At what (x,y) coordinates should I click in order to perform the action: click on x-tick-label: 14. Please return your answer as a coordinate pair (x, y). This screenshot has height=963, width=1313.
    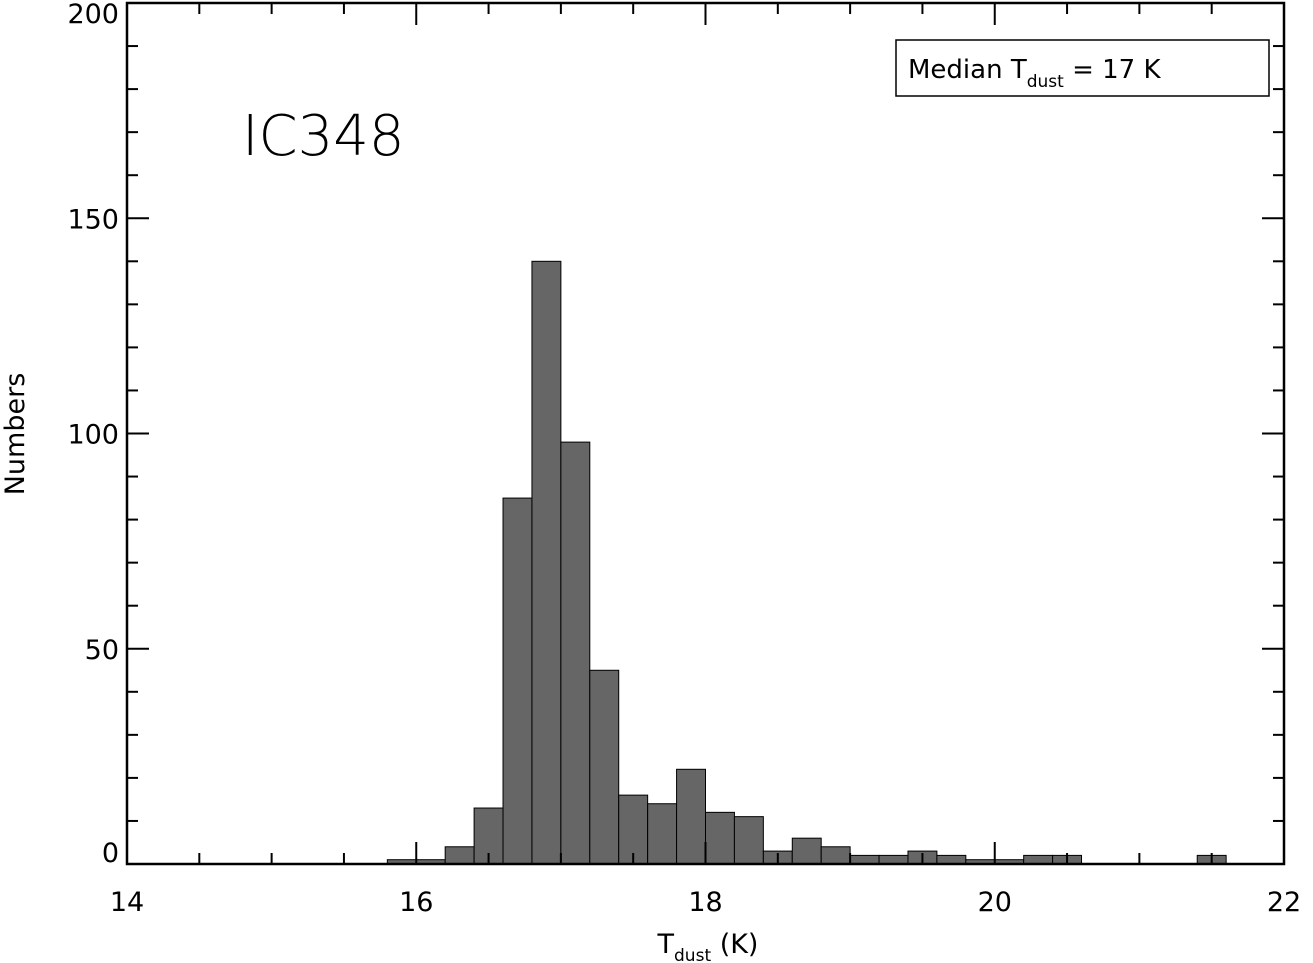
    Looking at the image, I should click on (127, 902).